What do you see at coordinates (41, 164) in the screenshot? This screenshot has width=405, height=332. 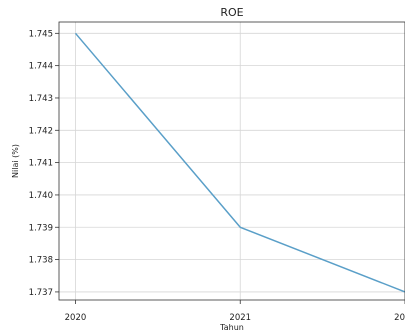 I see `y-tick-label: 1.741` at bounding box center [41, 164].